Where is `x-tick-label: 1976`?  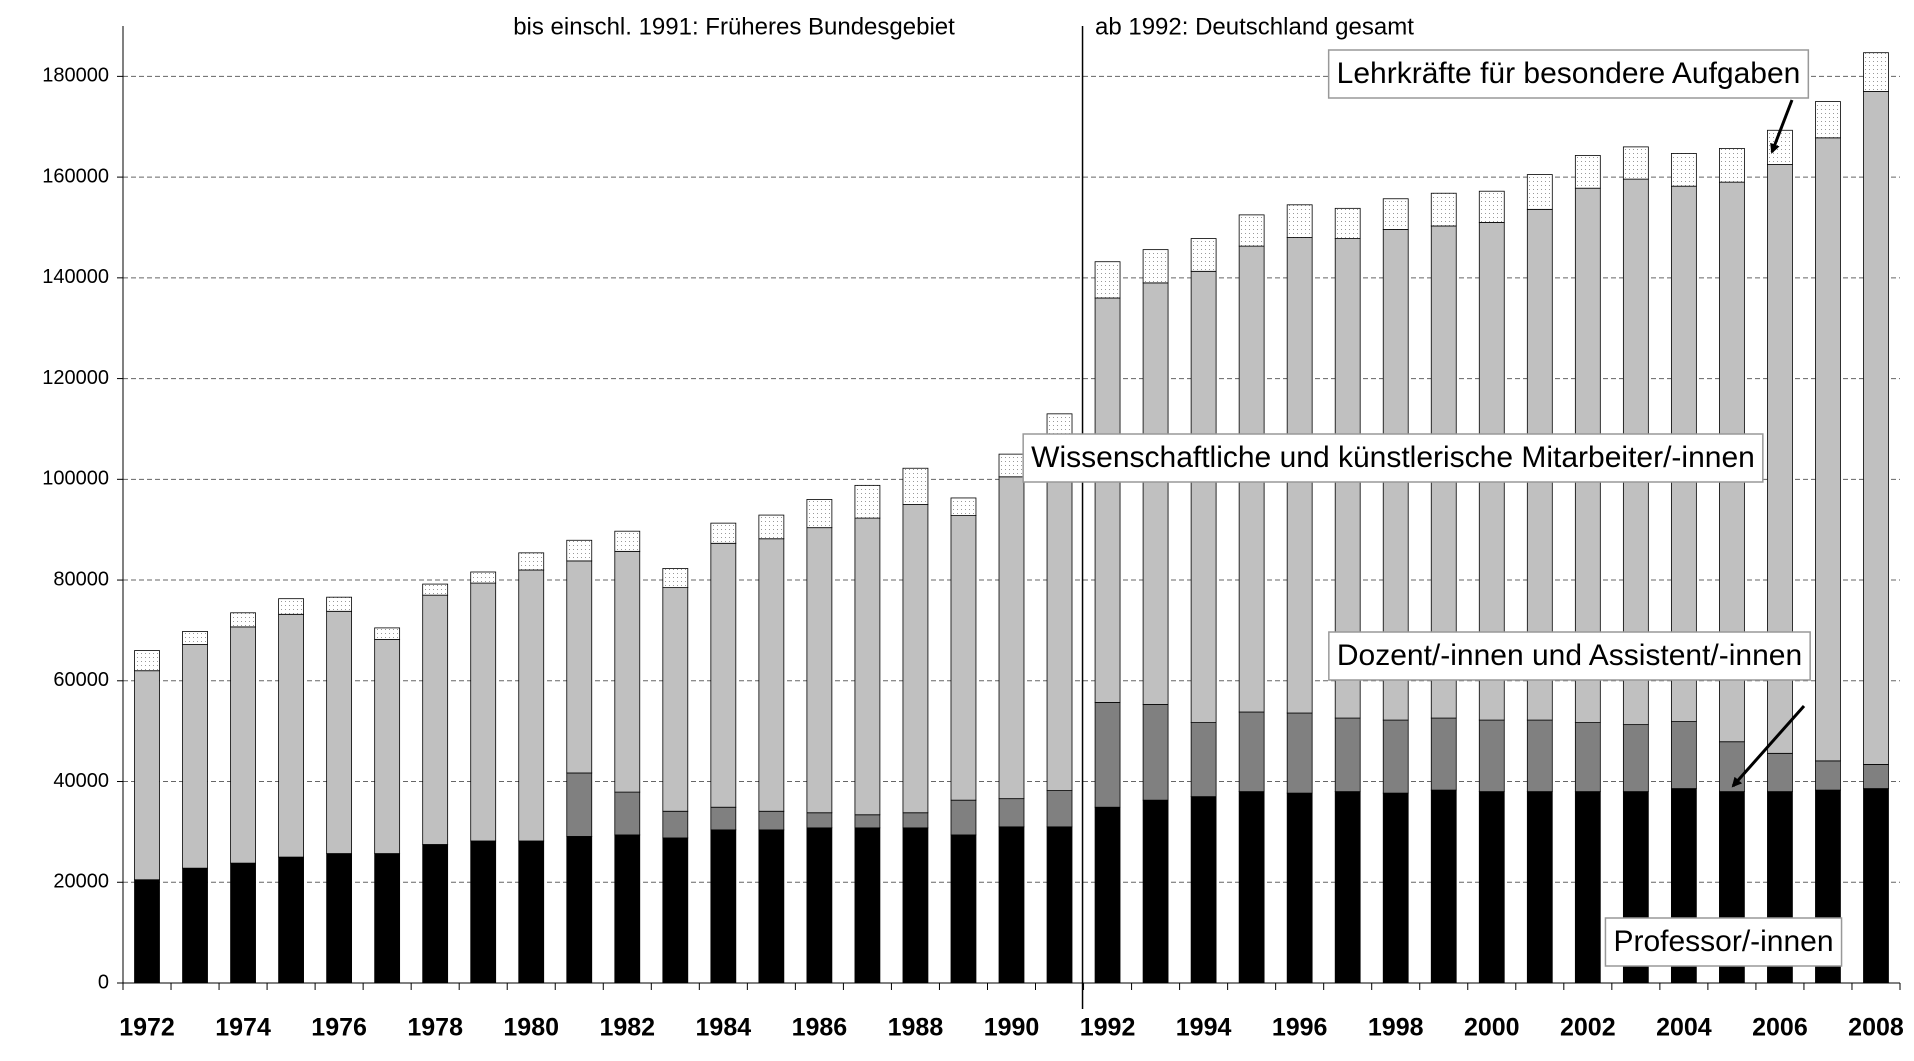 x-tick-label: 1976 is located at coordinates (339, 1028).